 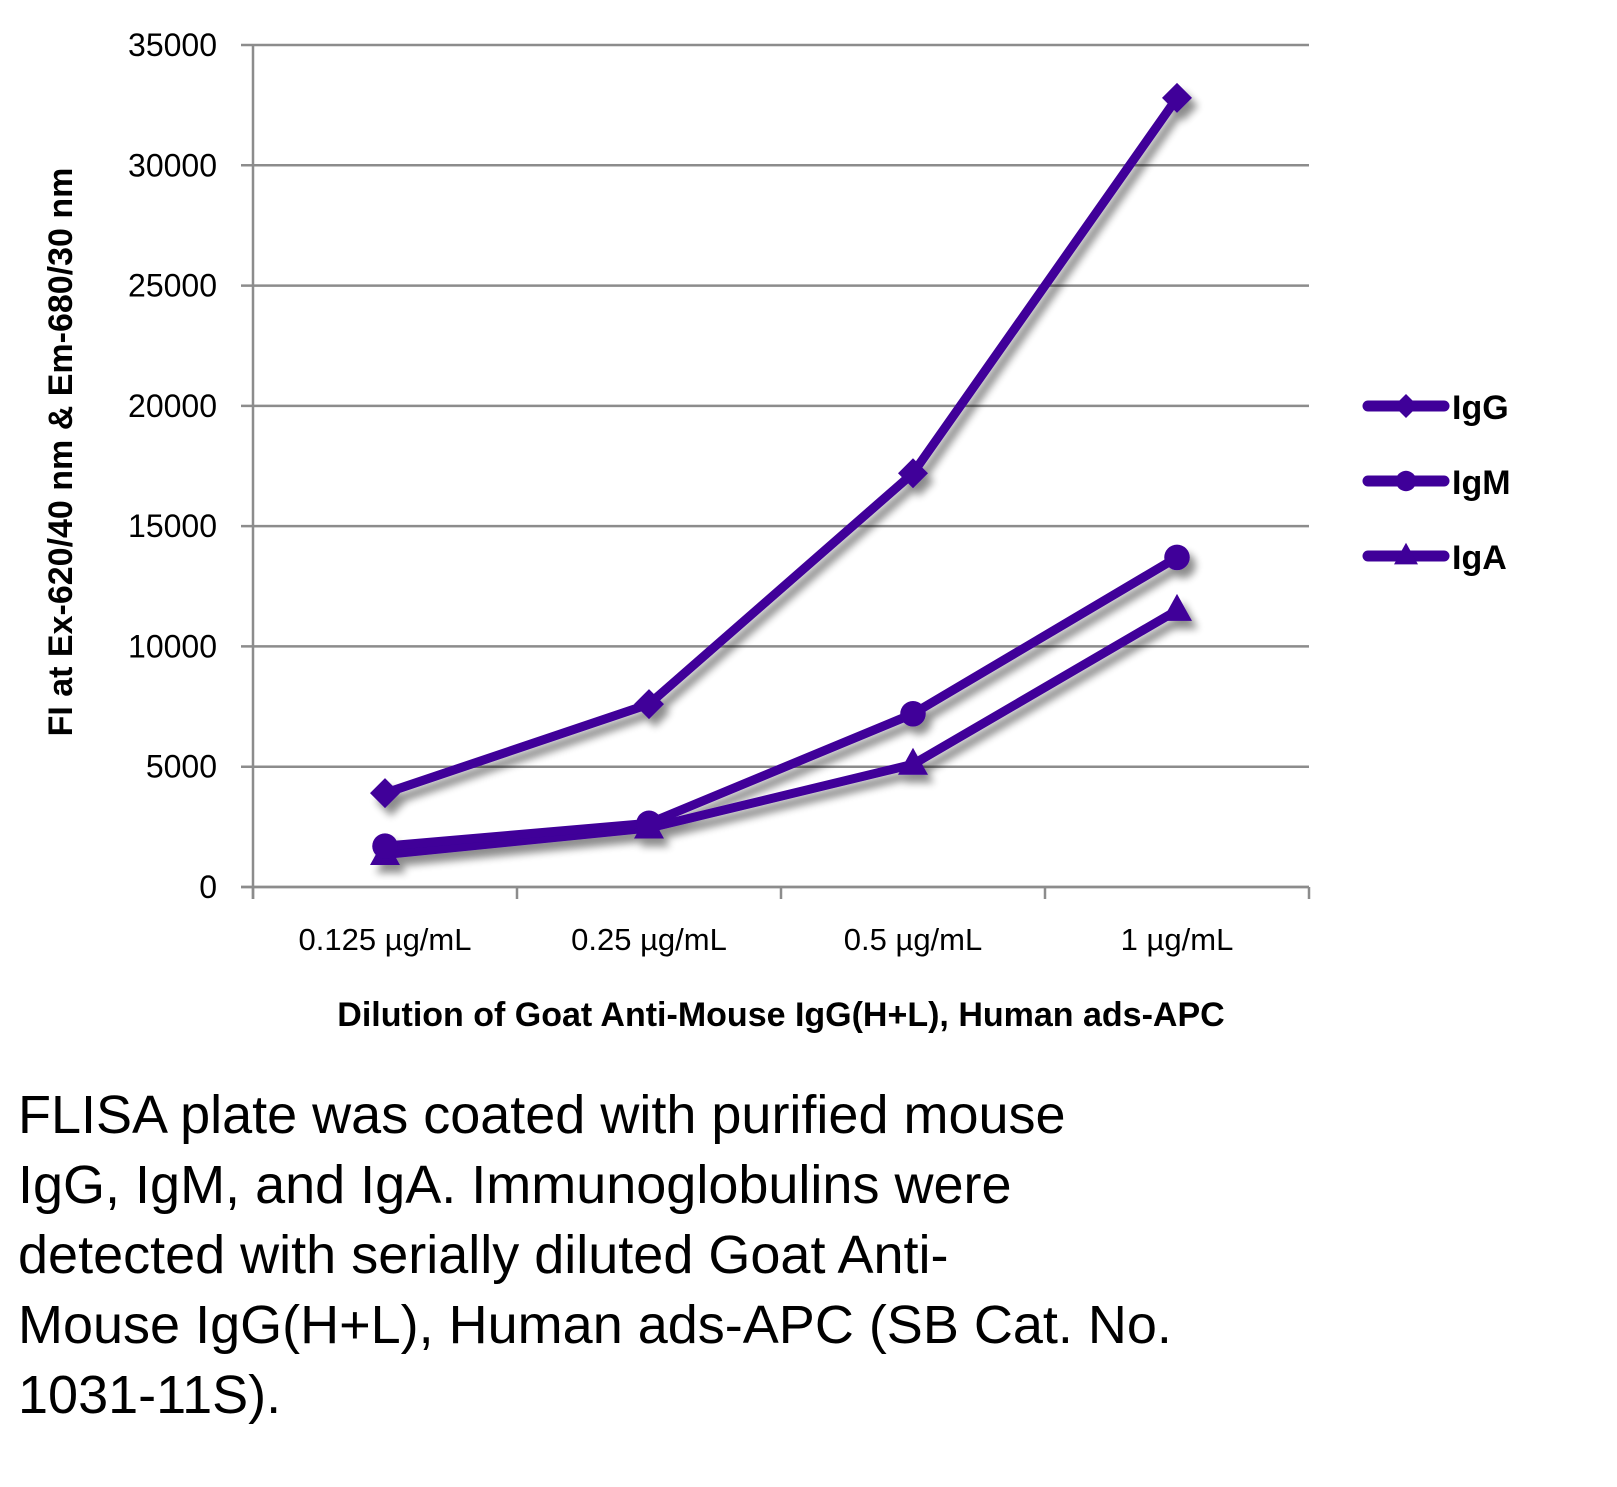 What do you see at coordinates (515, 1185) in the screenshot?
I see `caption-line: IgG, IgM, and IgA. Immunoglobulins were` at bounding box center [515, 1185].